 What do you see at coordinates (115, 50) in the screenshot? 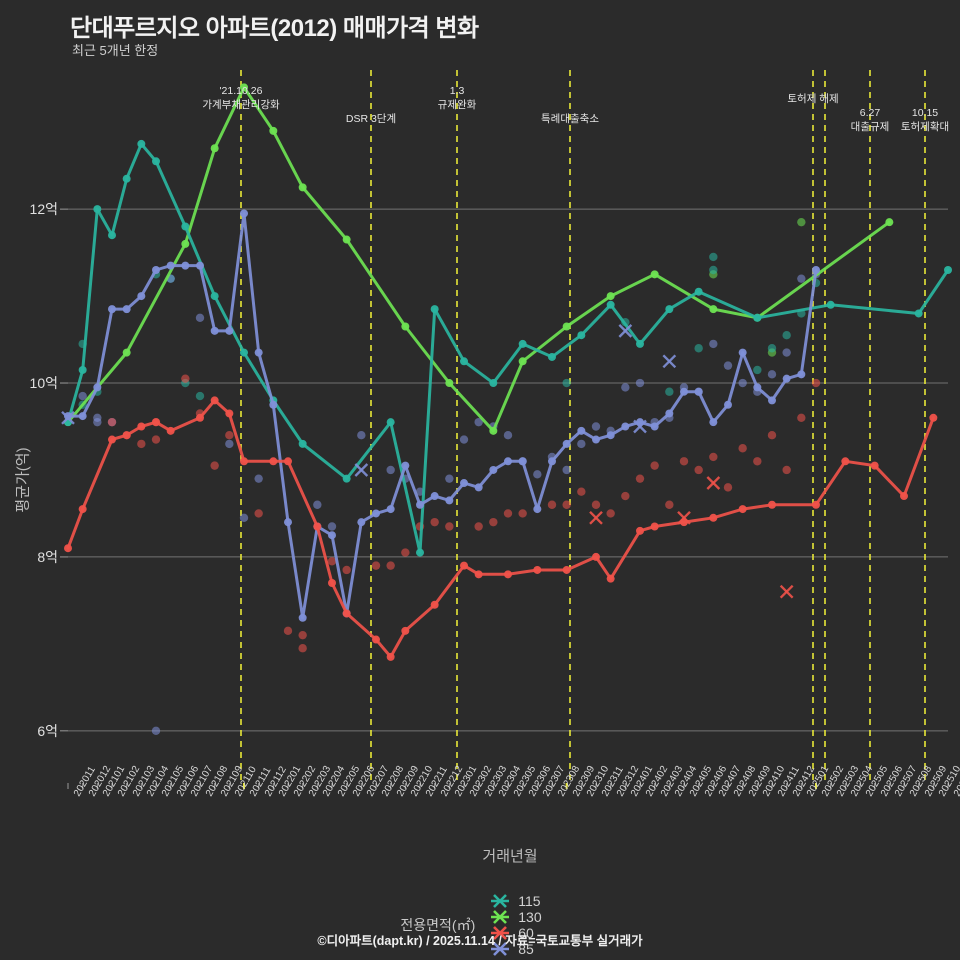
I see `chart-subtitle: 최근 5개년 한정` at bounding box center [115, 50].